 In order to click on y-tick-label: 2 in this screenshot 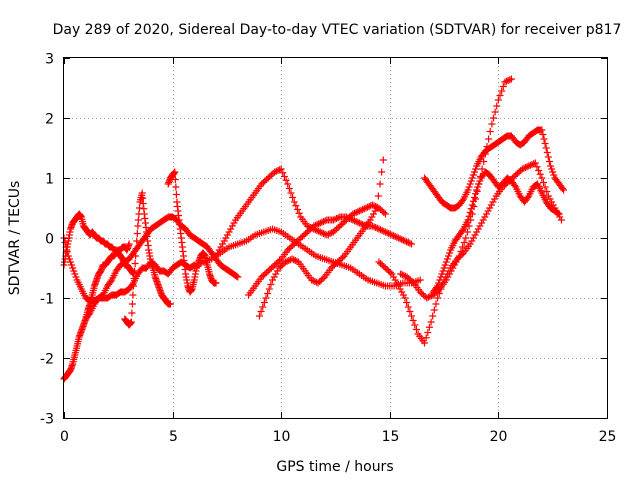, I will do `click(49, 120)`.